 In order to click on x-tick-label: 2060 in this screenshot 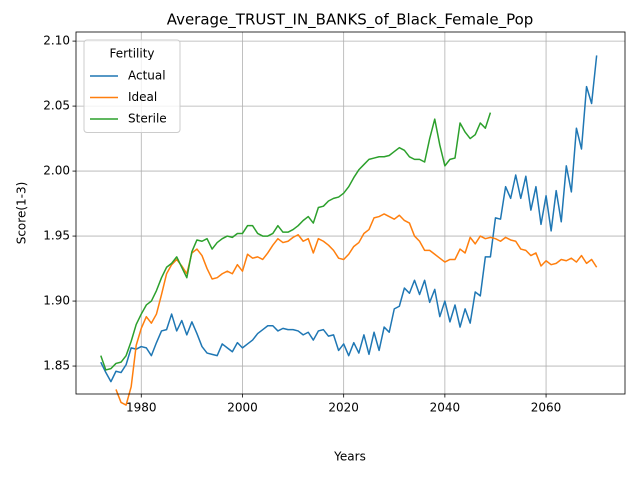, I will do `click(546, 408)`.